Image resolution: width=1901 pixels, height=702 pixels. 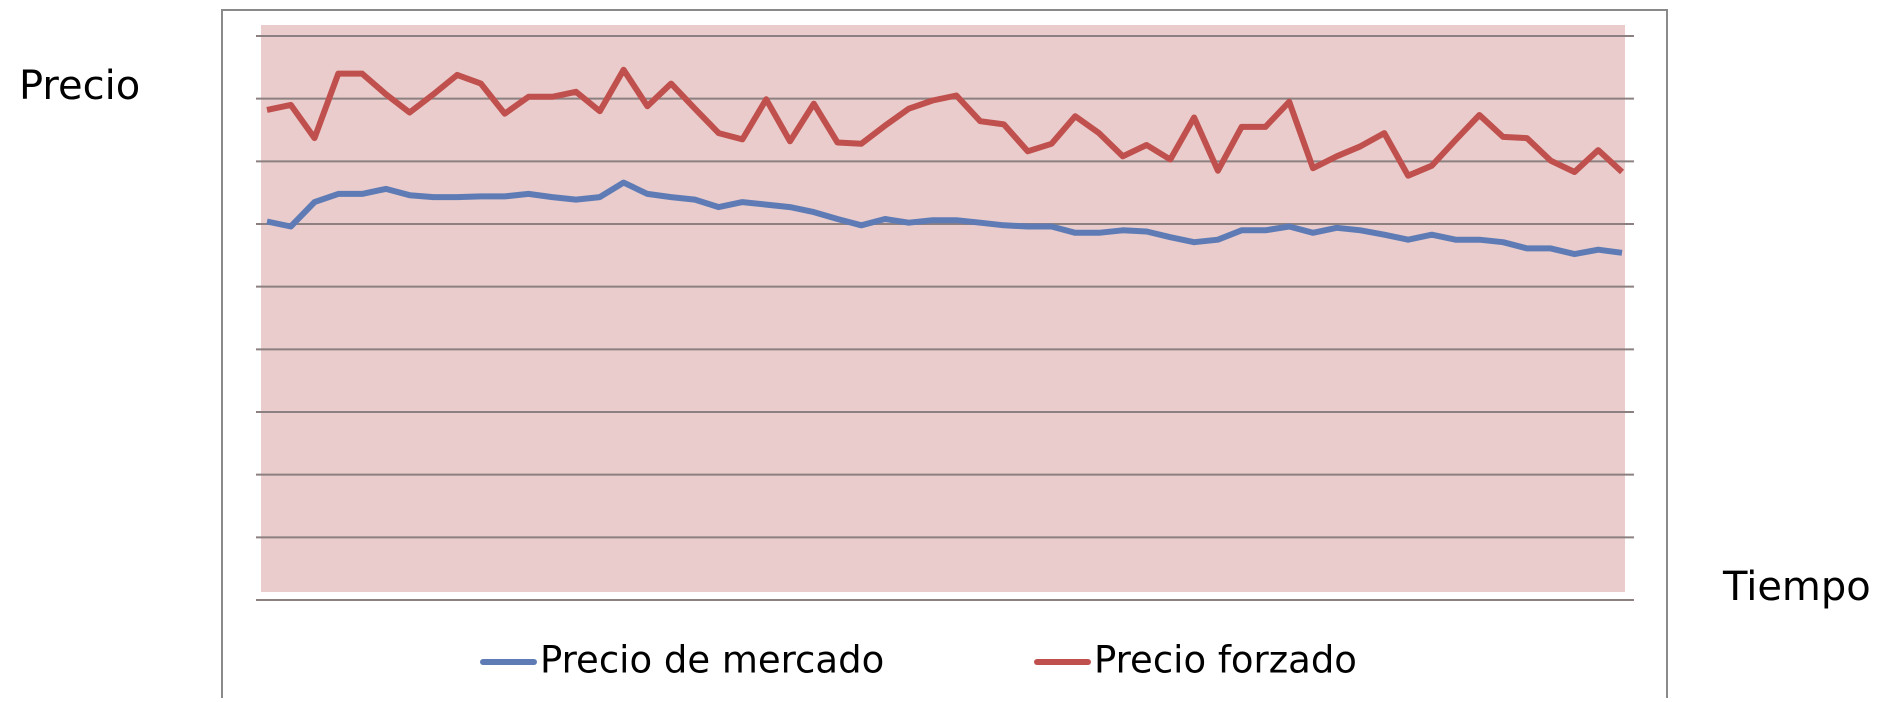 What do you see at coordinates (712, 660) in the screenshot?
I see `legend-label: Precio de mercado` at bounding box center [712, 660].